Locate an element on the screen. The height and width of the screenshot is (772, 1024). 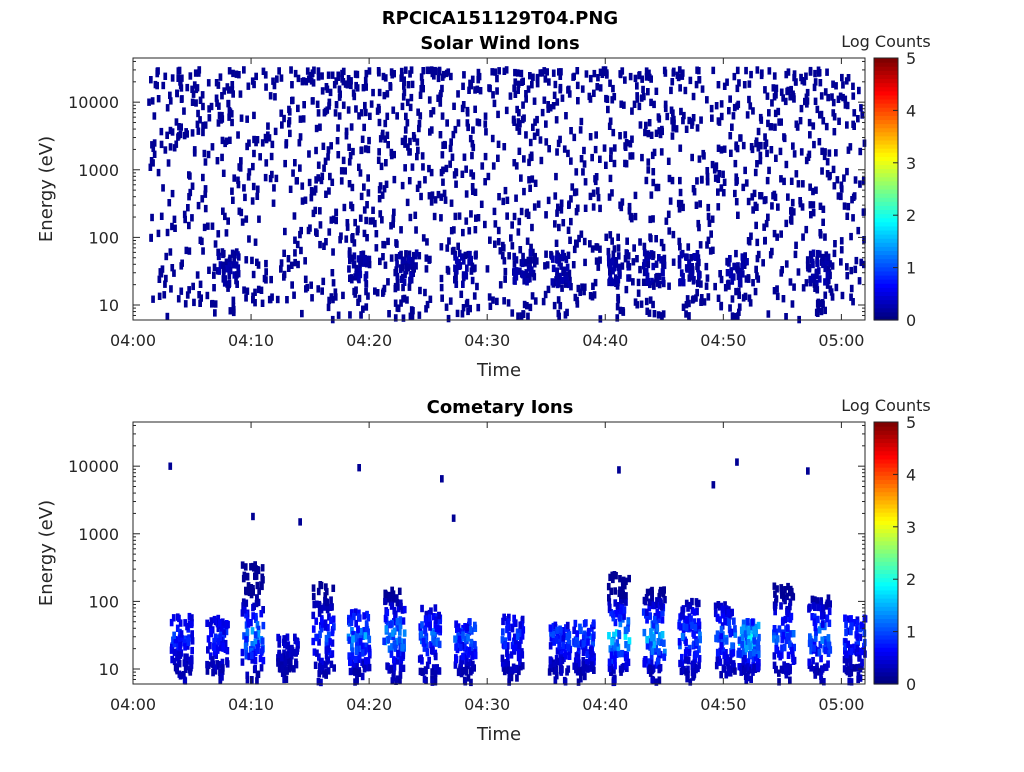
colorbar-tick-label: 4 is located at coordinates (911, 110).